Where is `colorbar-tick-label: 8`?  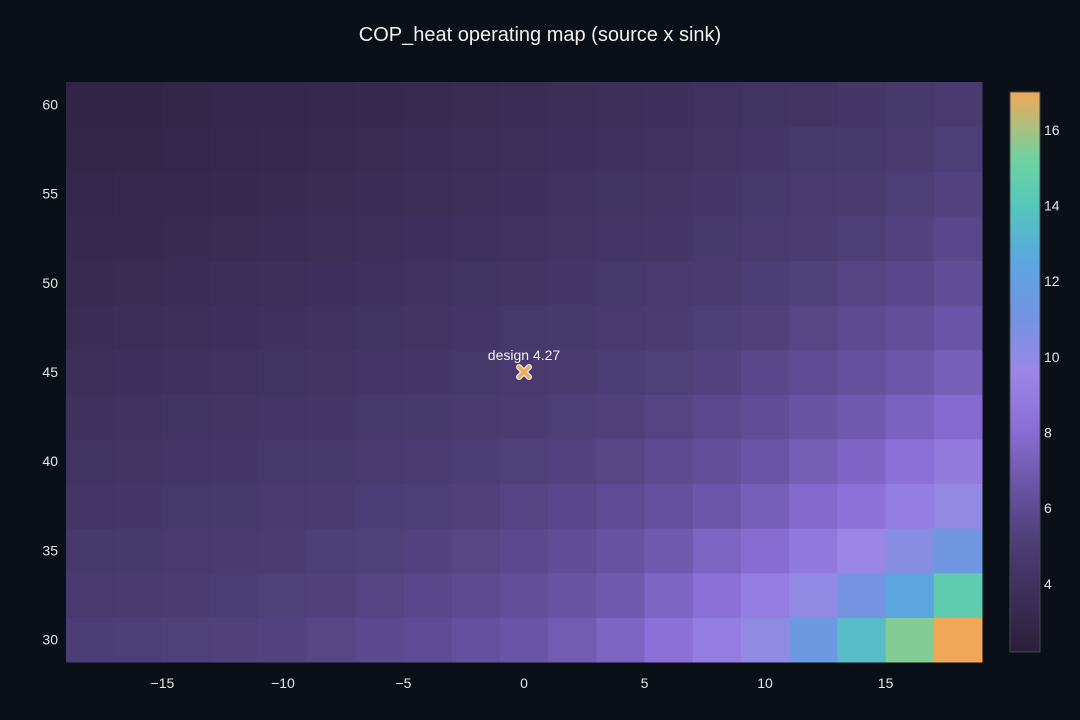 colorbar-tick-label: 8 is located at coordinates (1048, 433).